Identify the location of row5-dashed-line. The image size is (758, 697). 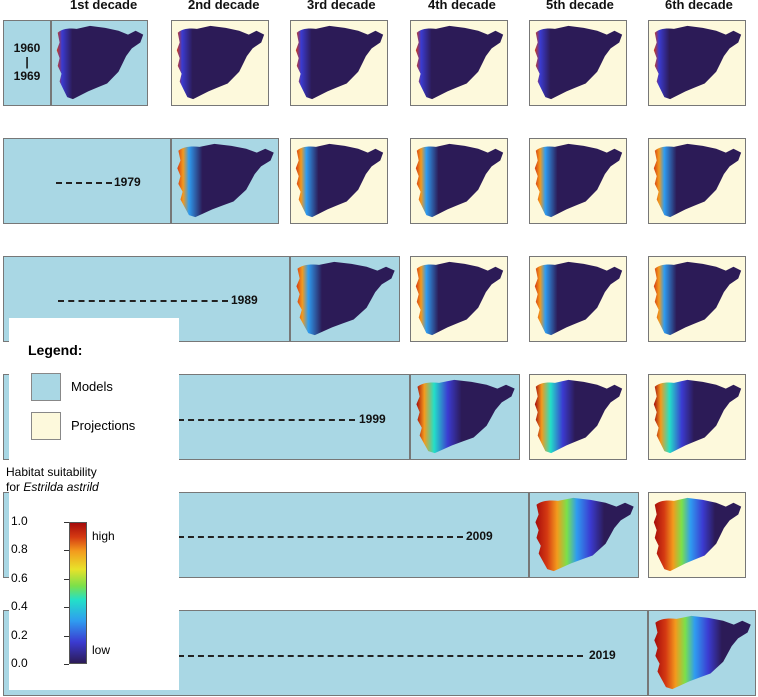
(320, 537).